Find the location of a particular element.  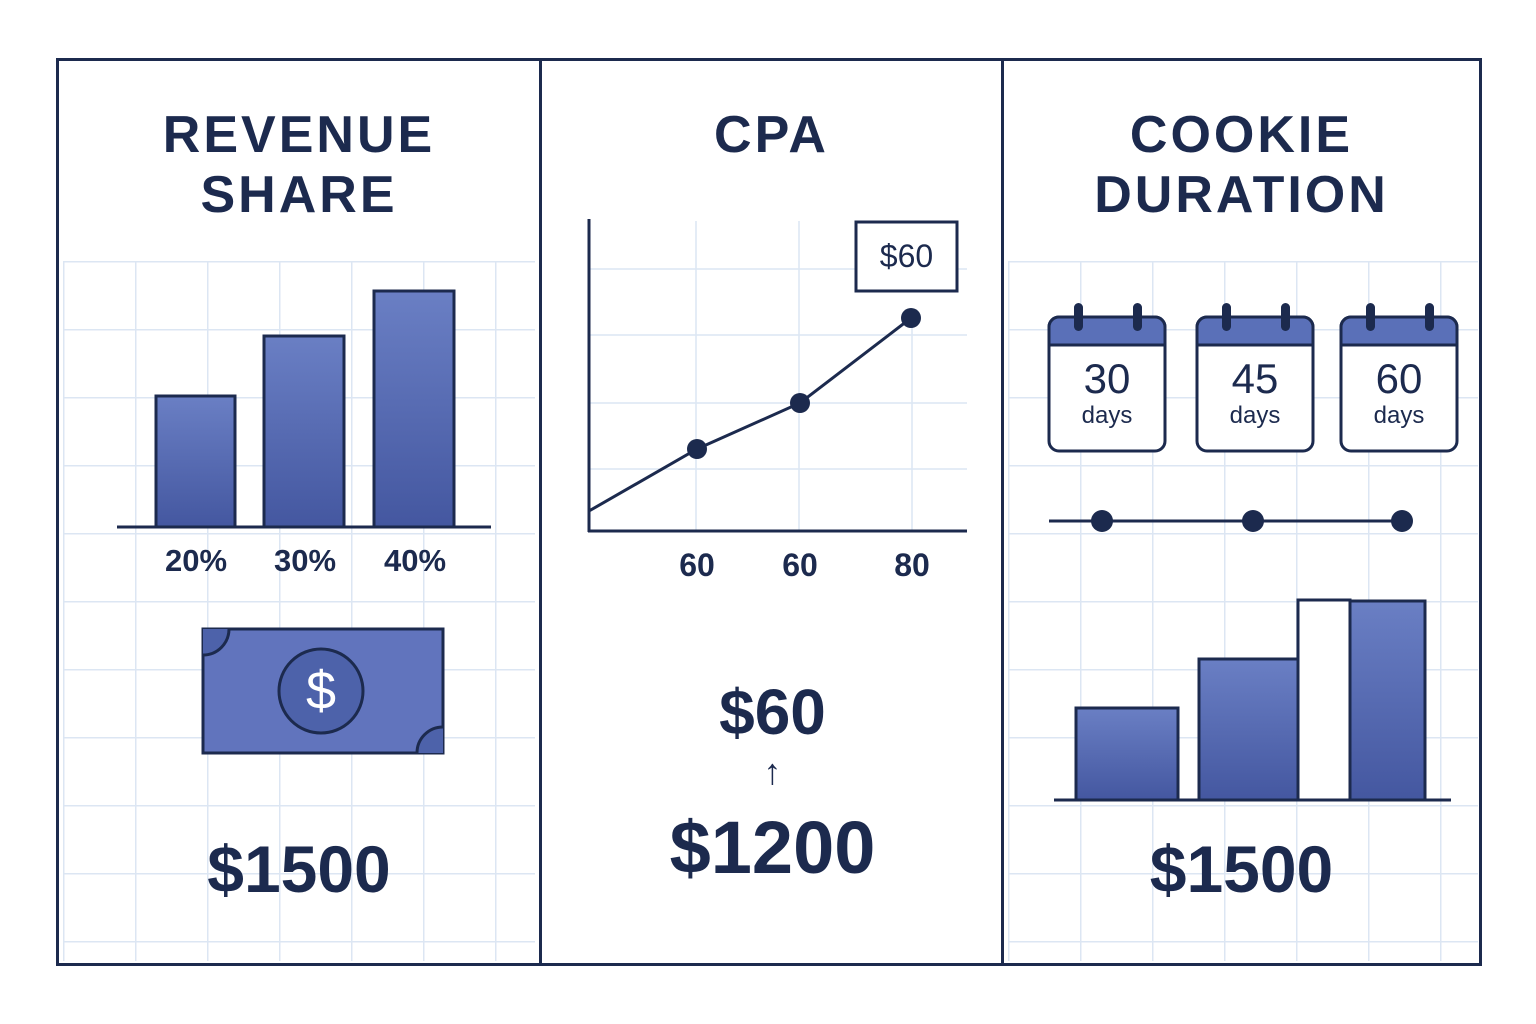

chart-grid is located at coordinates (778, 376).